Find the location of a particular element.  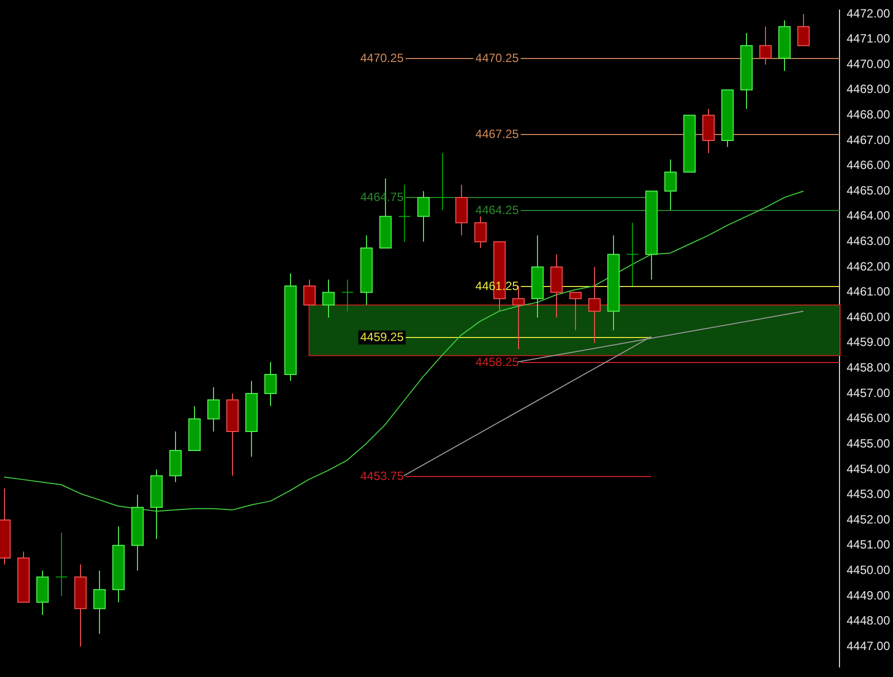

y-tick-label: 4449.00 is located at coordinates (868, 595).